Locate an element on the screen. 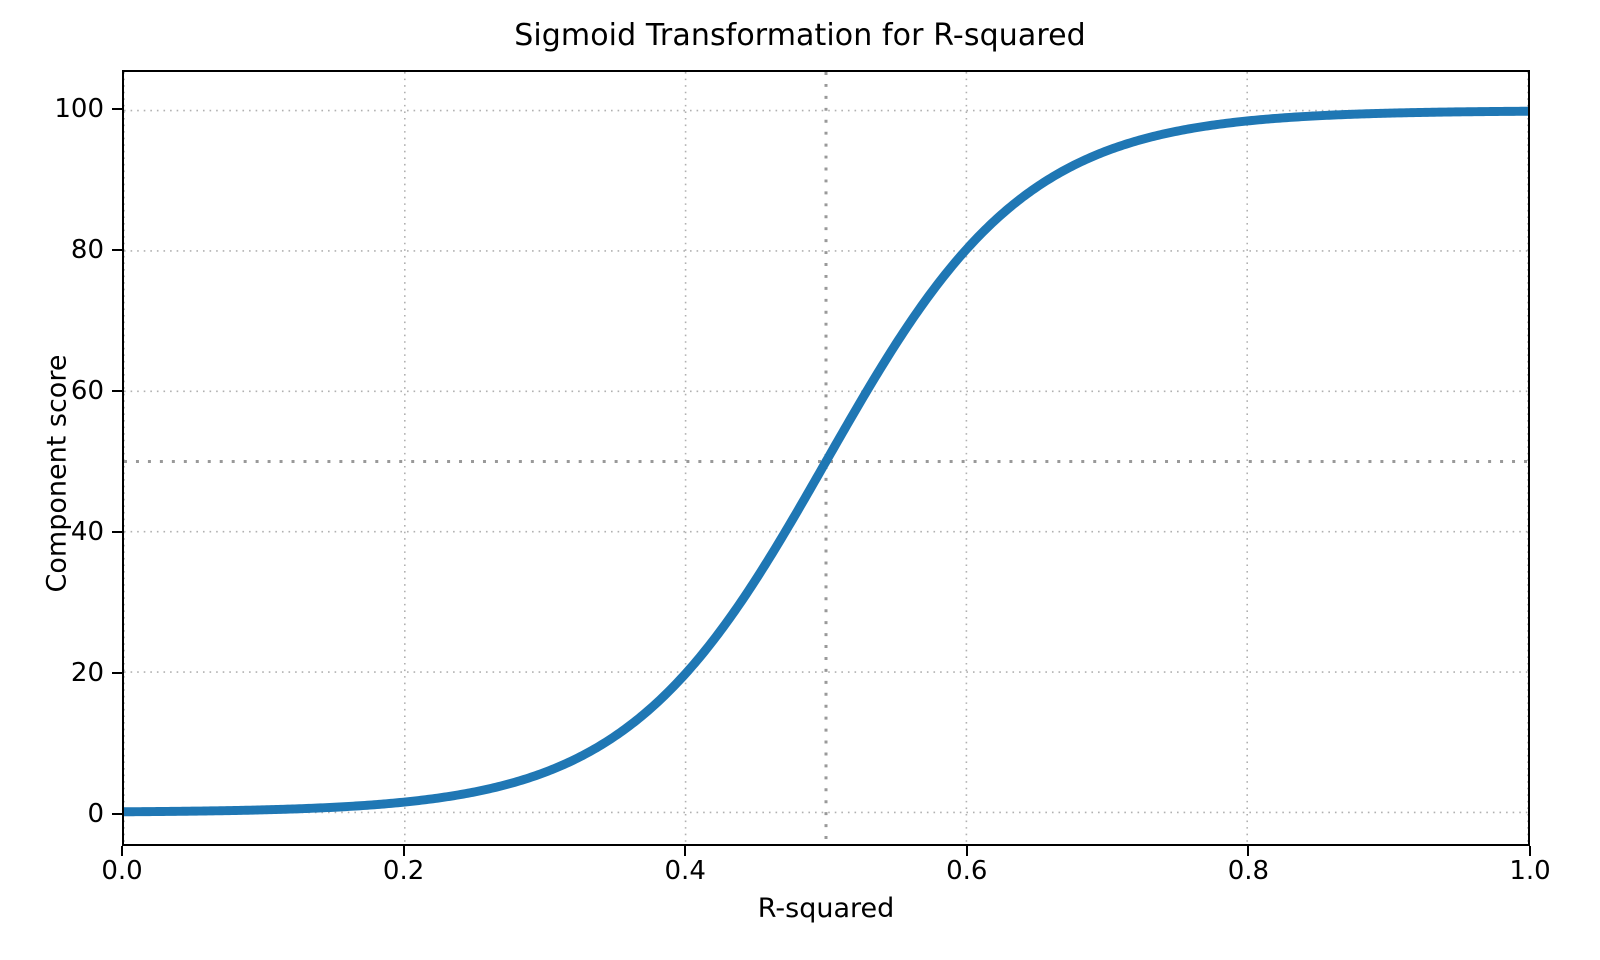  y-tick-label: 20 is located at coordinates (87, 673).